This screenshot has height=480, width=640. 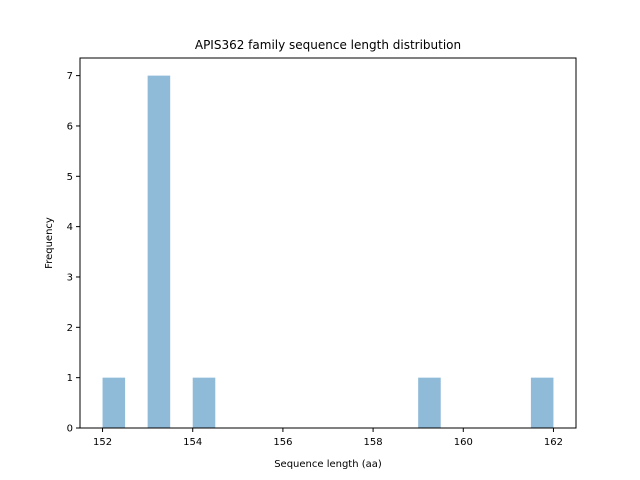 What do you see at coordinates (70, 277) in the screenshot?
I see `y-tick-label: 3` at bounding box center [70, 277].